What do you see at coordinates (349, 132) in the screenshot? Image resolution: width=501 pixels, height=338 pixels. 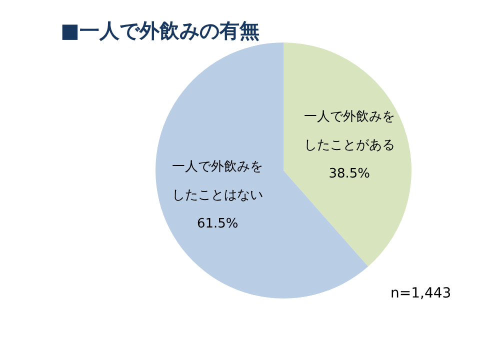 I see `slice-label: 一人で外飲みをしたことがある` at bounding box center [349, 132].